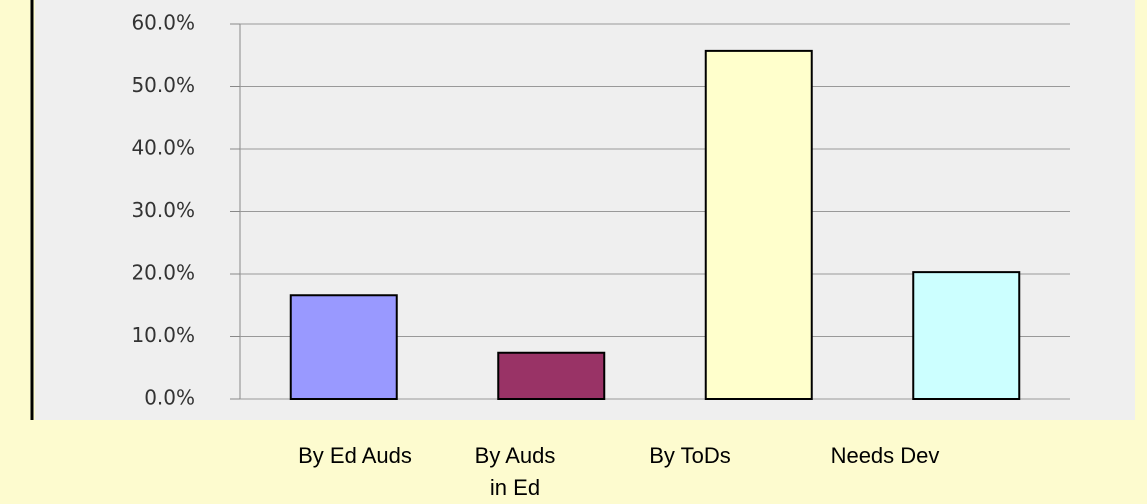 The height and width of the screenshot is (504, 1147). Describe the element at coordinates (163, 85) in the screenshot. I see `y-tick-label: 50.0%` at that location.